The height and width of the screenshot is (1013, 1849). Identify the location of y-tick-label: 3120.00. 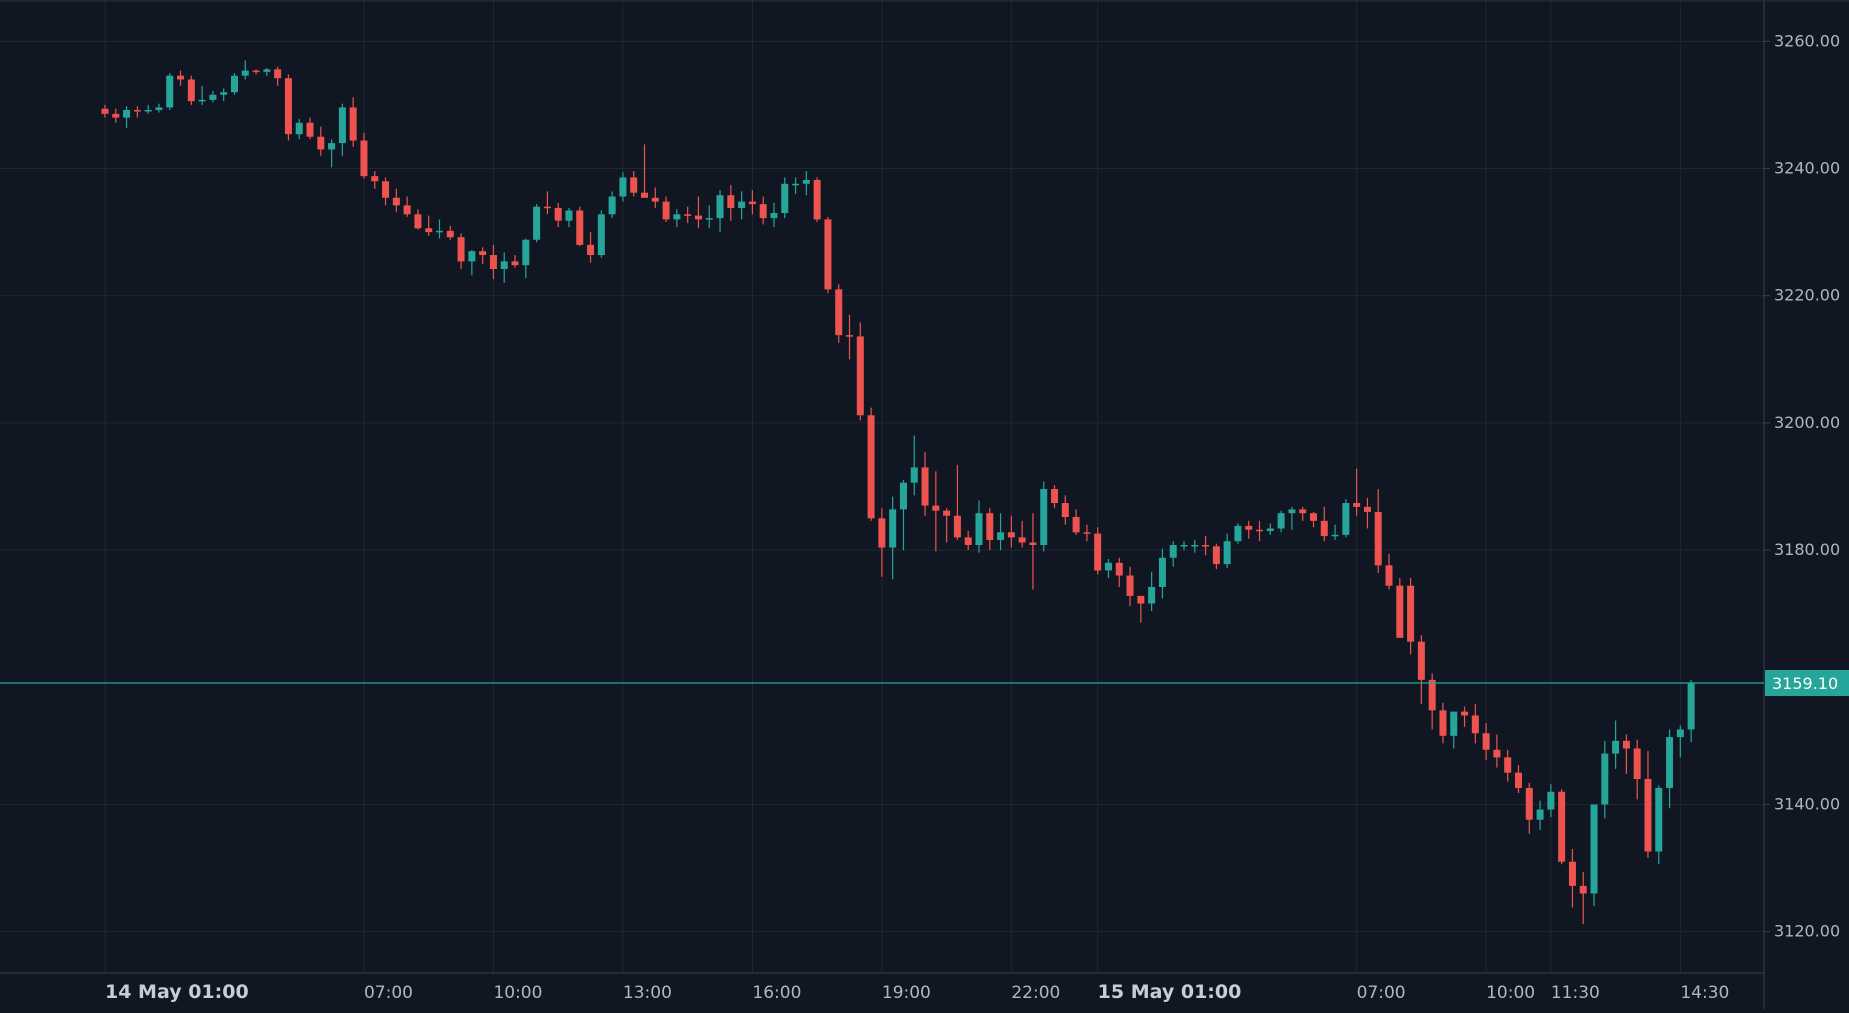
(1807, 931).